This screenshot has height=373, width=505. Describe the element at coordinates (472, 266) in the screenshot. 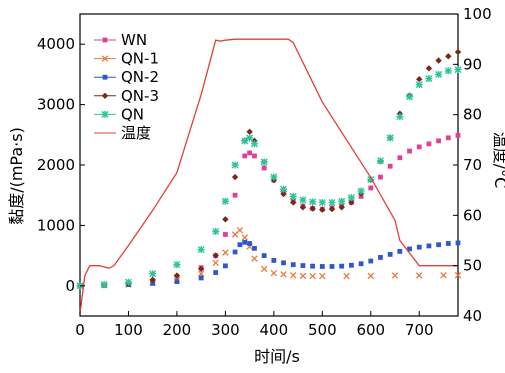

I see `y-right-tick-label: 50` at that location.